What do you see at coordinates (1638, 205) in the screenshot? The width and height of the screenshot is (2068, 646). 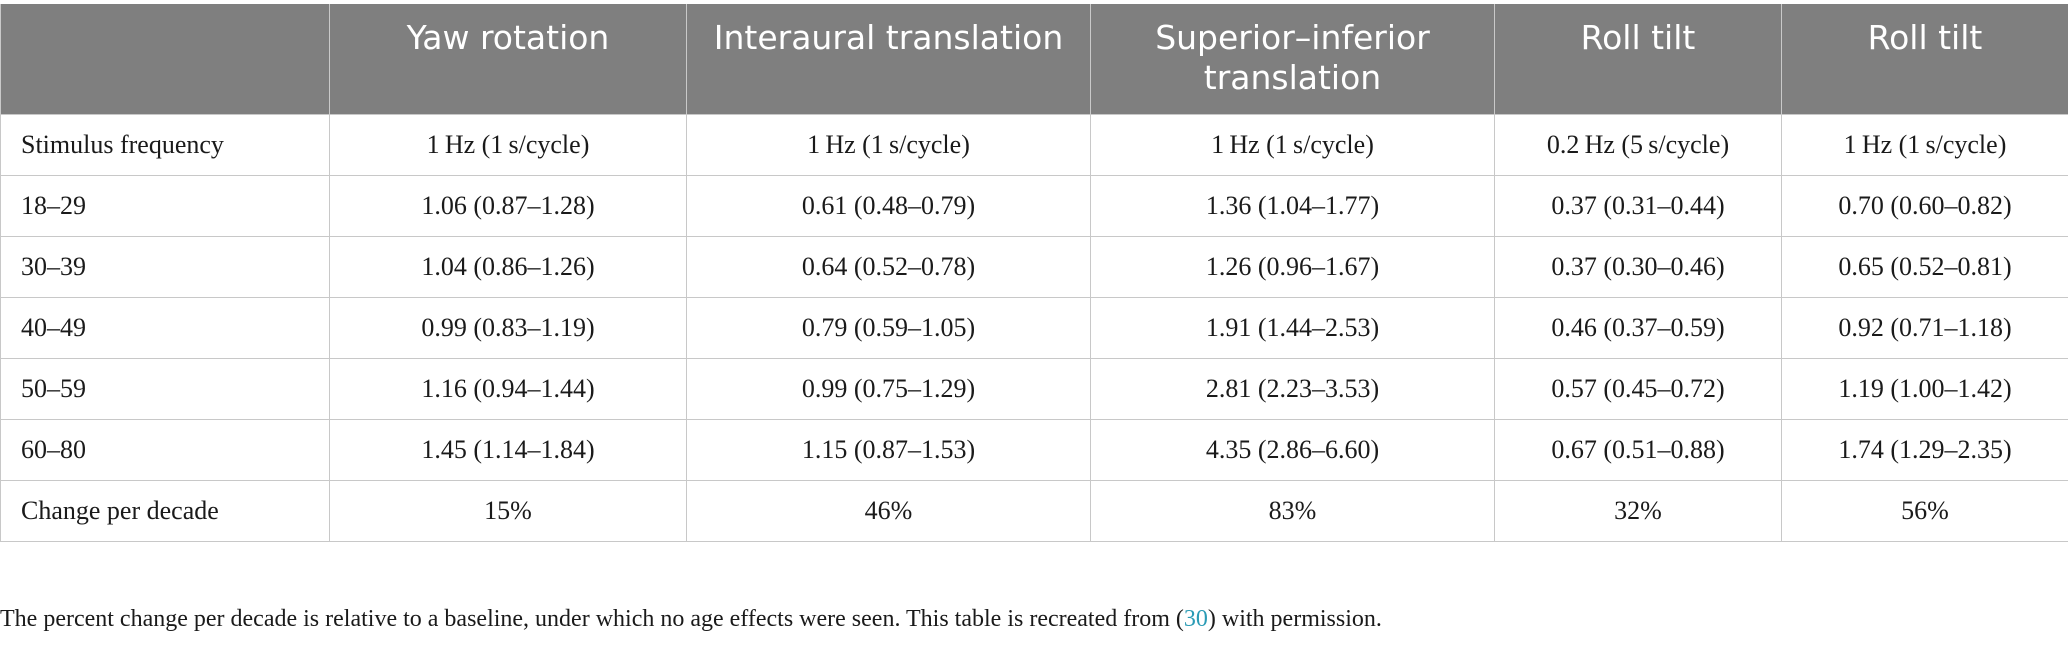 I see `table-cell: 0.37 (0.31–0.44)` at bounding box center [1638, 205].